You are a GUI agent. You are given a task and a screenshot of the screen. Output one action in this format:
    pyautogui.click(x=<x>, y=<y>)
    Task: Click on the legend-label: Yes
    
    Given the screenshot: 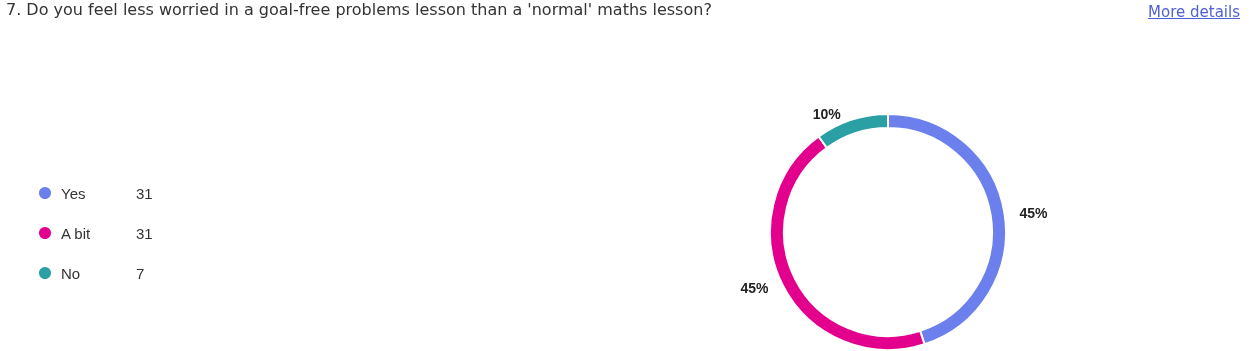 What is the action you would take?
    pyautogui.click(x=73, y=193)
    